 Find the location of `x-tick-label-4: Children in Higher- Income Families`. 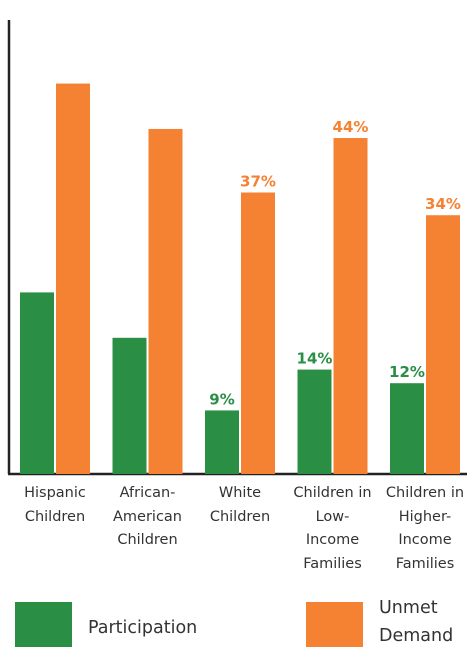

x-tick-label-4: Children in Higher- Income Families is located at coordinates (423, 529).